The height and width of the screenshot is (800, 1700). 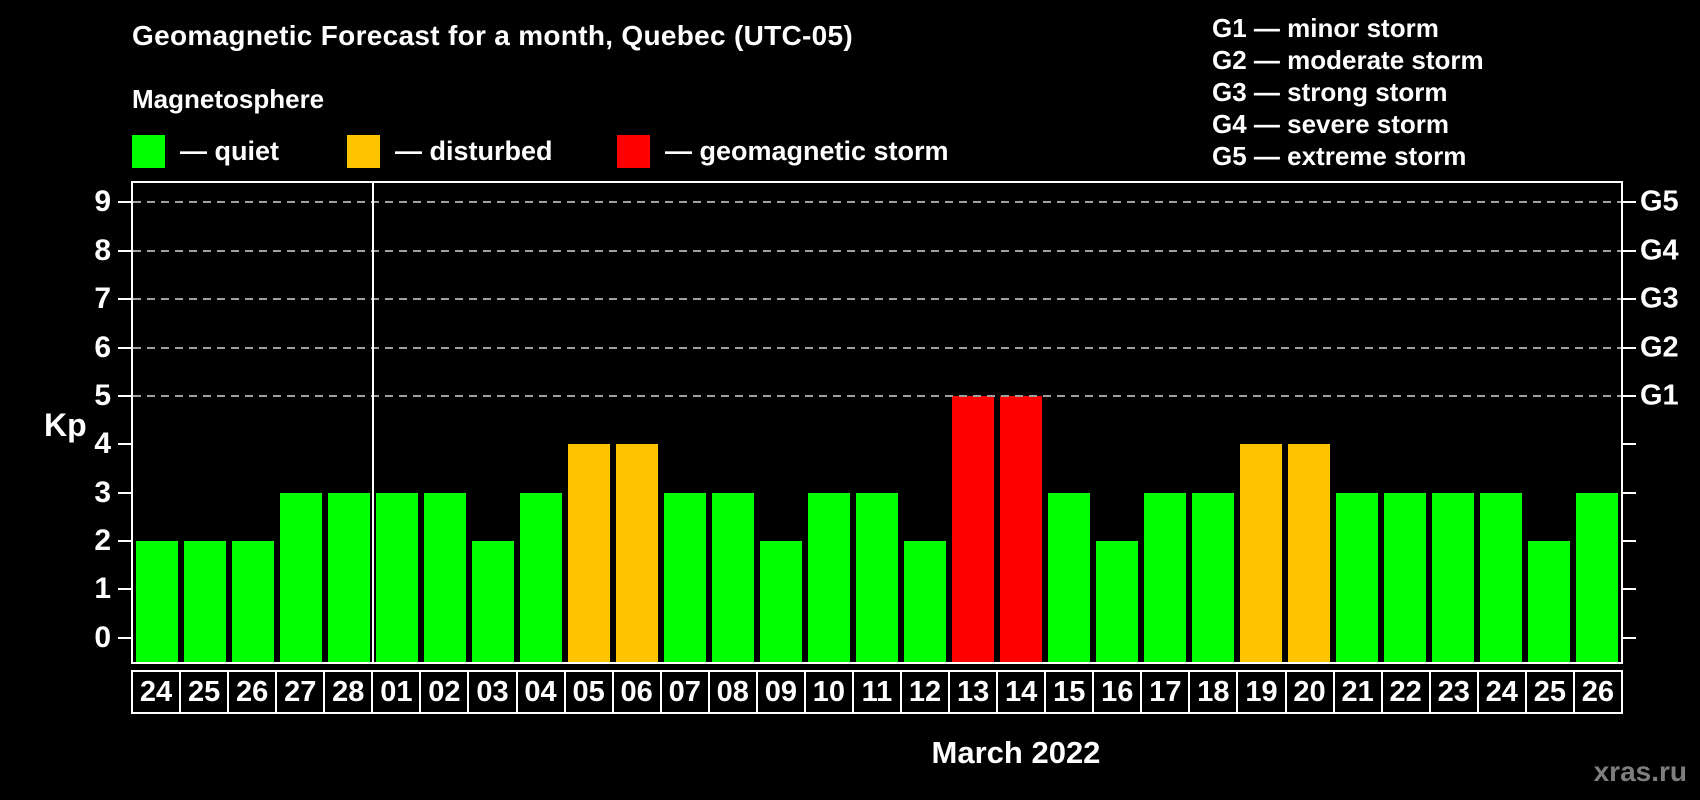 What do you see at coordinates (1549, 692) in the screenshot?
I see `day-label-25: 25` at bounding box center [1549, 692].